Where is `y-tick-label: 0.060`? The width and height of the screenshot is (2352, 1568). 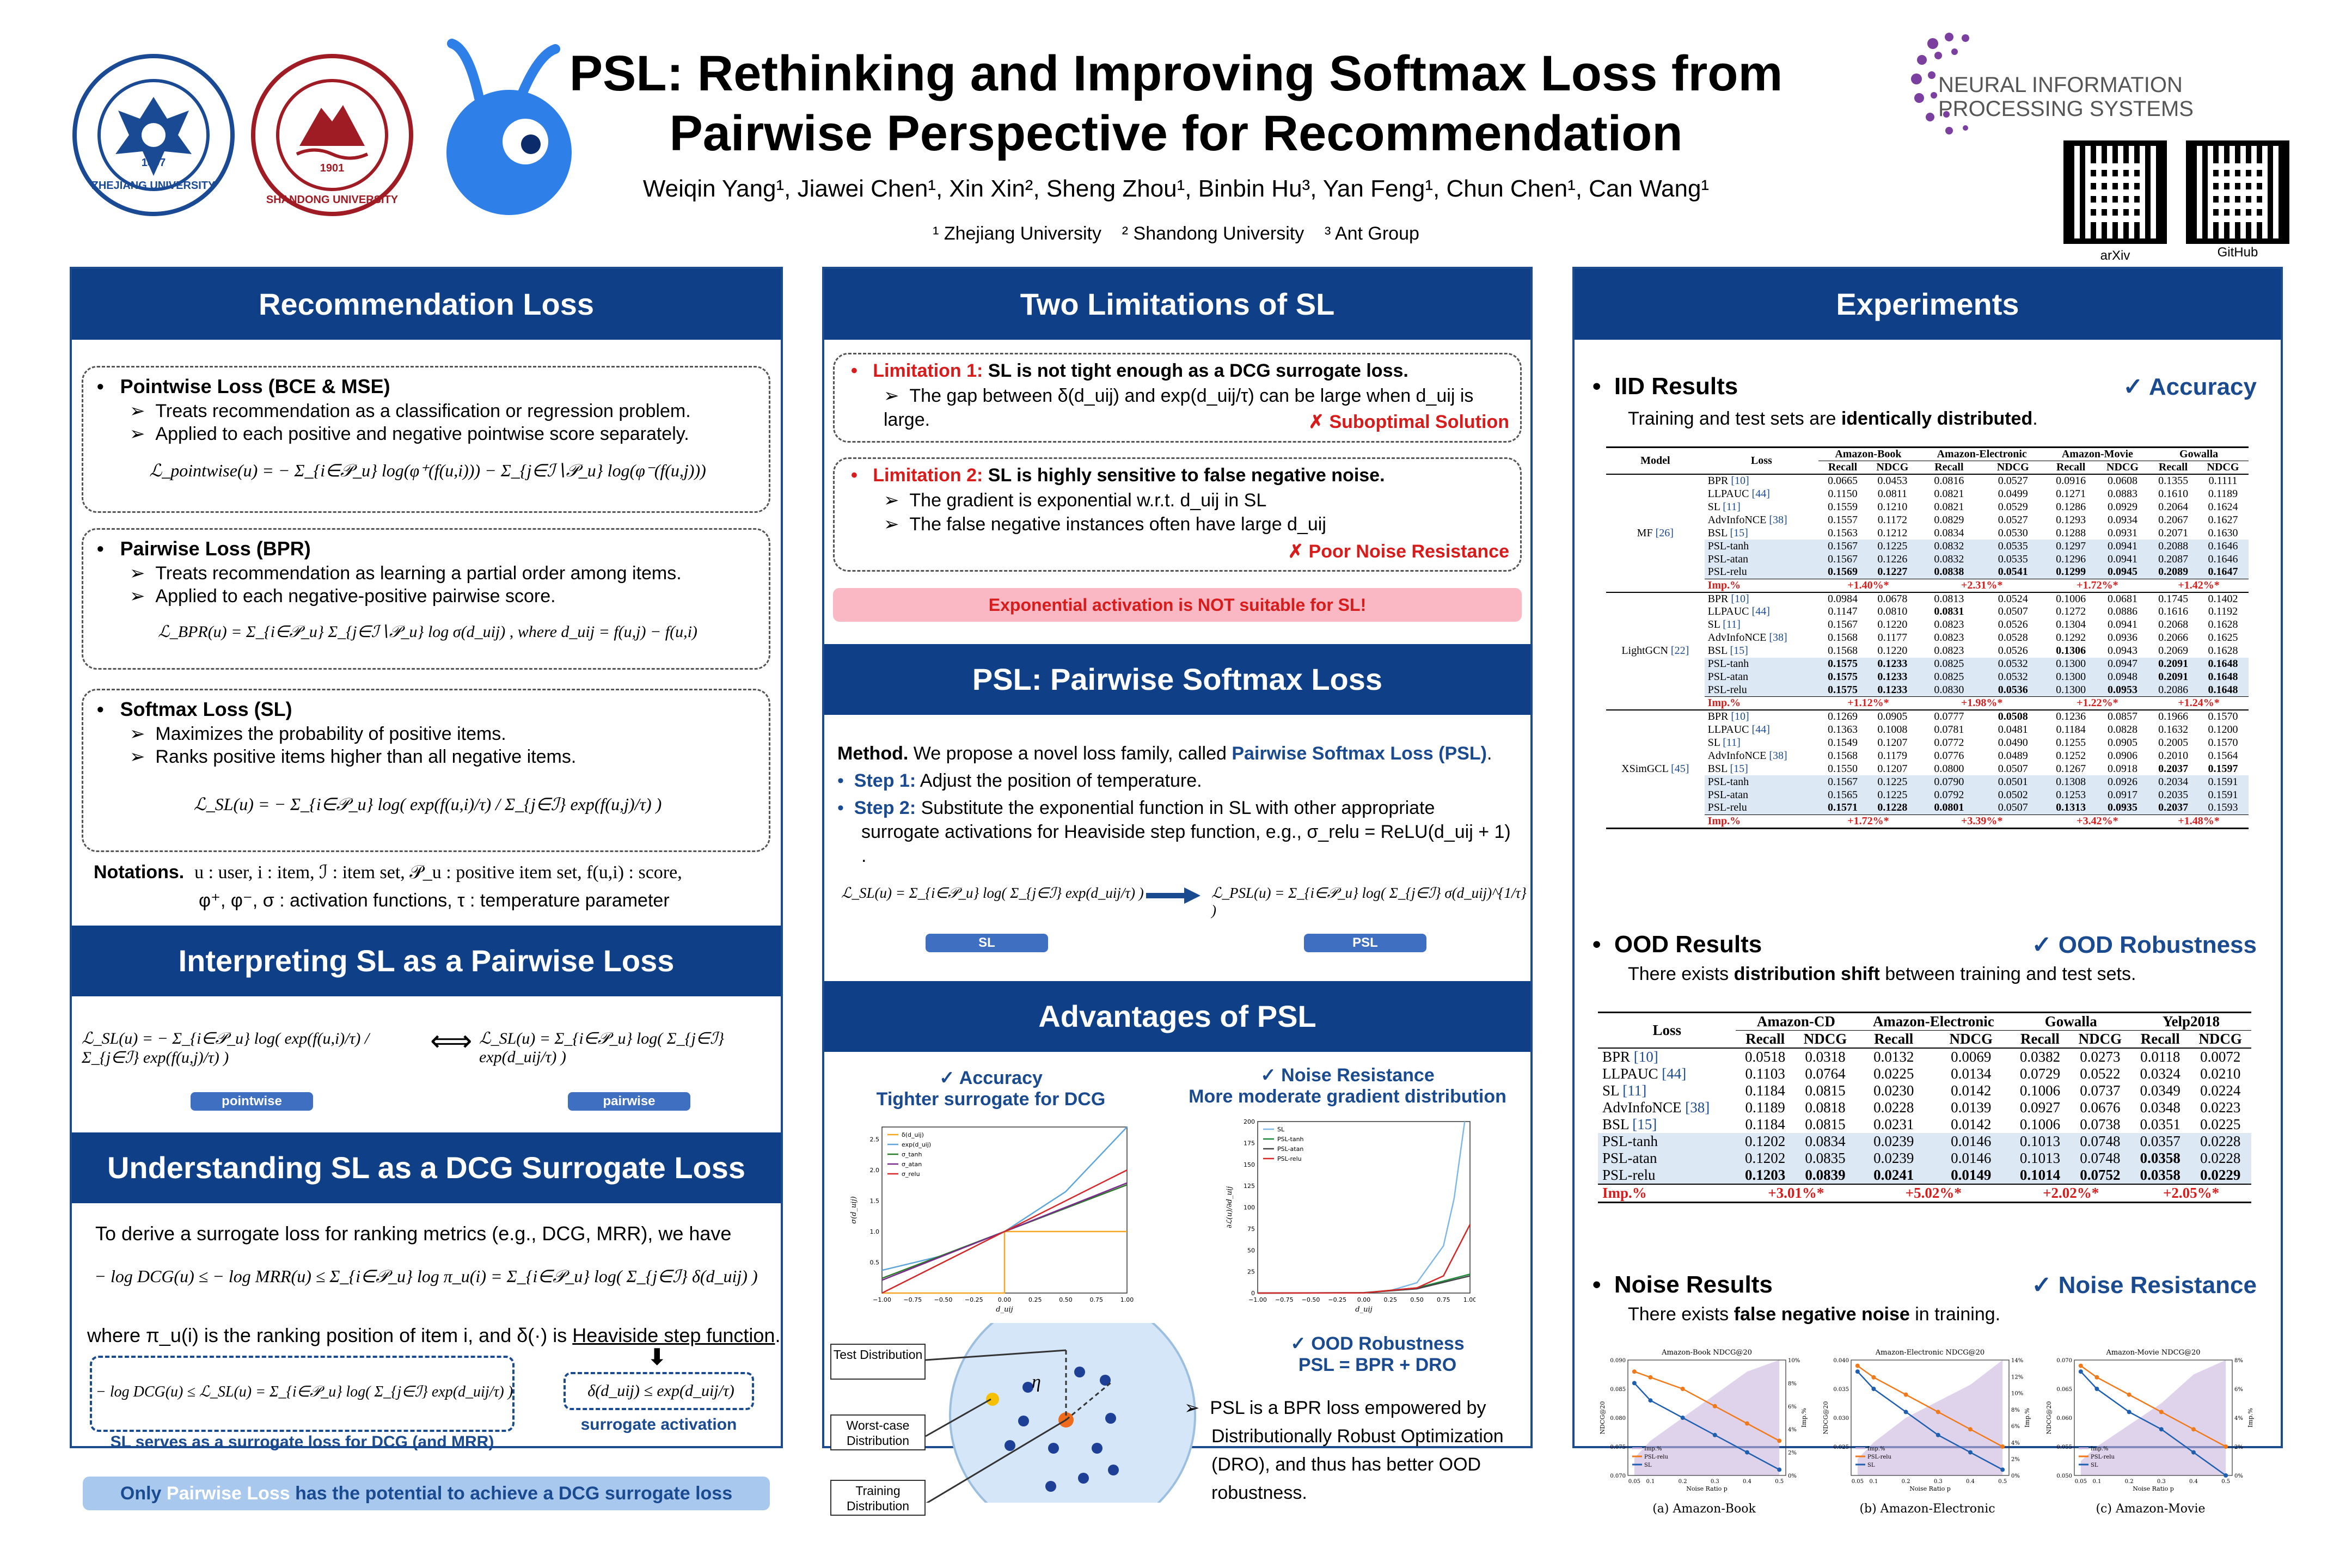
y-tick-label: 0.060 is located at coordinates (2064, 1419).